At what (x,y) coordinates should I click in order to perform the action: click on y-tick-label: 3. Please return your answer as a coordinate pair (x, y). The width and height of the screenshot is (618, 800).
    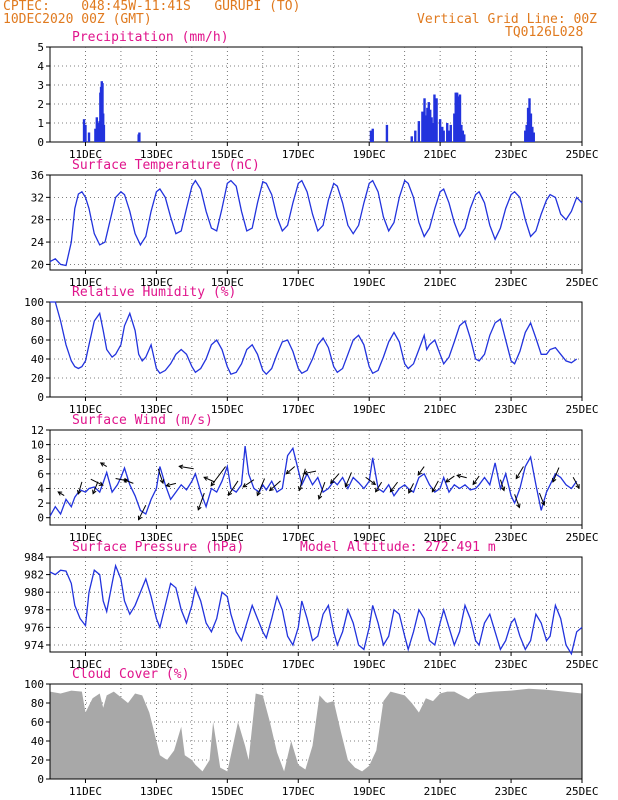
    Looking at the image, I should click on (40, 85).